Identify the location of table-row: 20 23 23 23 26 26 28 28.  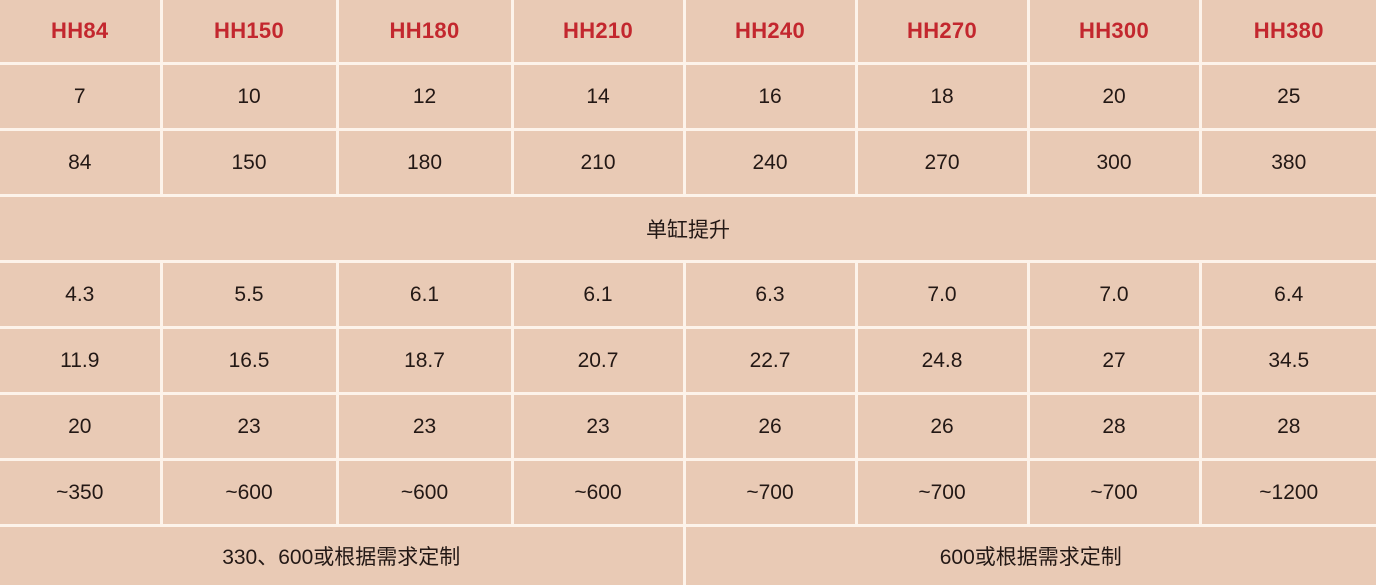
(688, 427).